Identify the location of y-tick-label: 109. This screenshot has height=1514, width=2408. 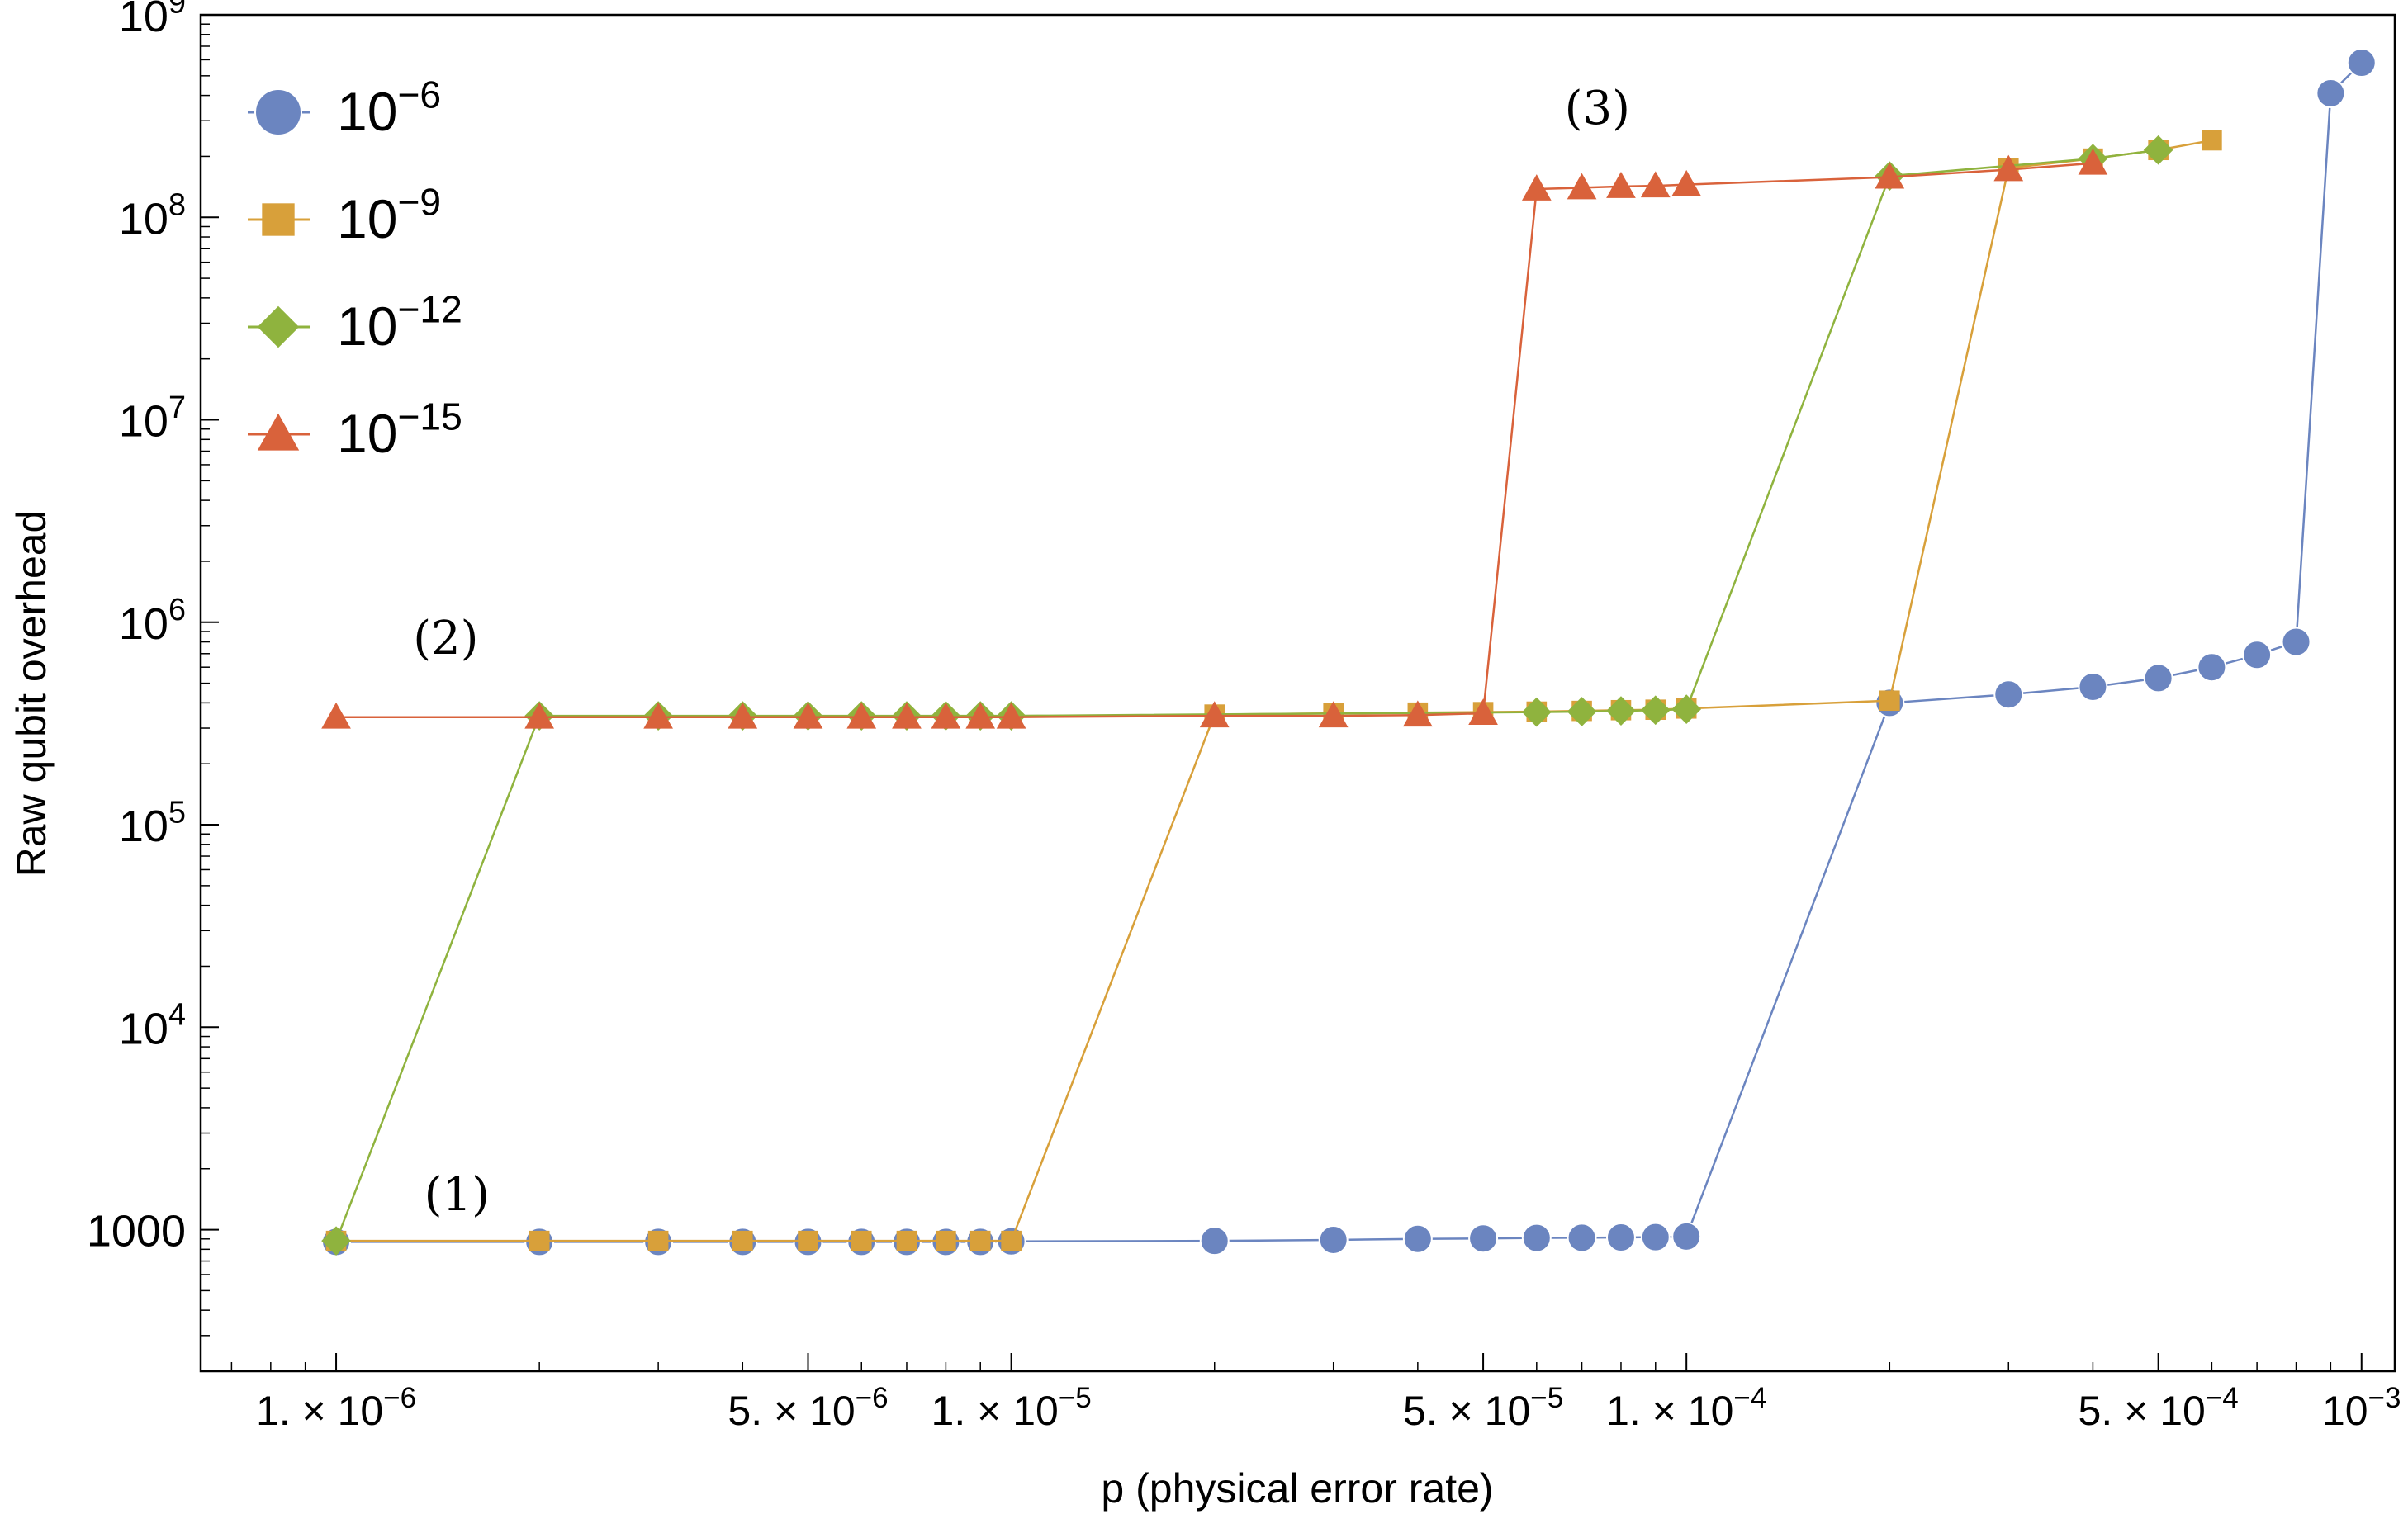
(152, 20).